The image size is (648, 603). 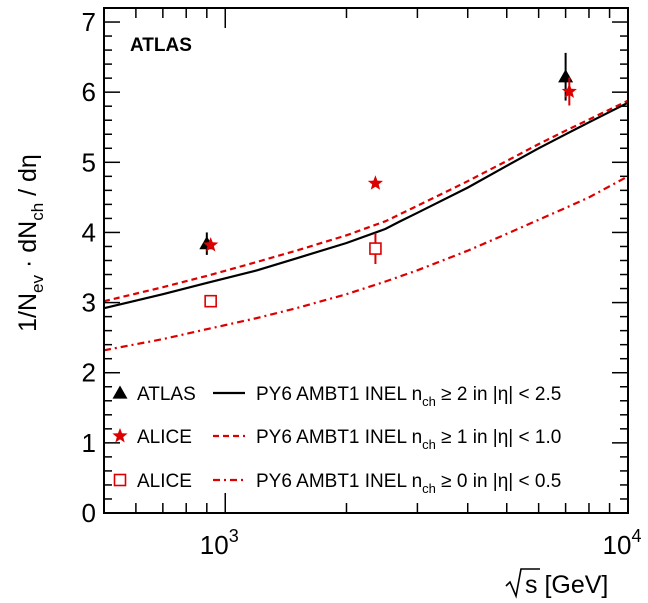 What do you see at coordinates (573, 585) in the screenshot?
I see `x-axis-title-unit: [GeV]` at bounding box center [573, 585].